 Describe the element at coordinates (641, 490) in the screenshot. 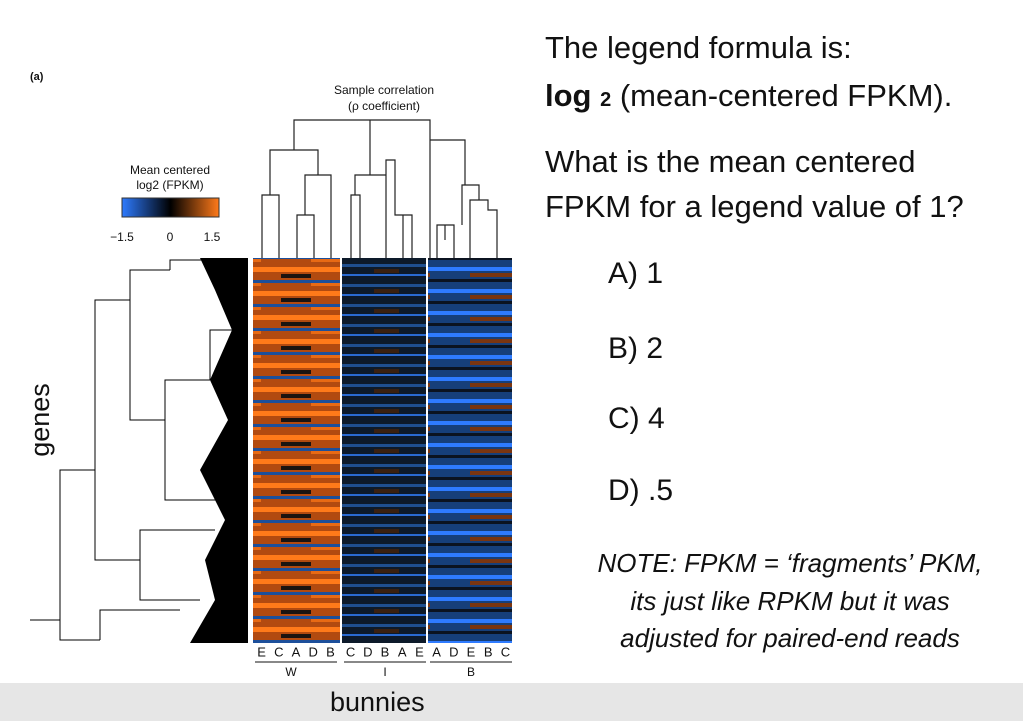

I see `option: D) .5` at that location.